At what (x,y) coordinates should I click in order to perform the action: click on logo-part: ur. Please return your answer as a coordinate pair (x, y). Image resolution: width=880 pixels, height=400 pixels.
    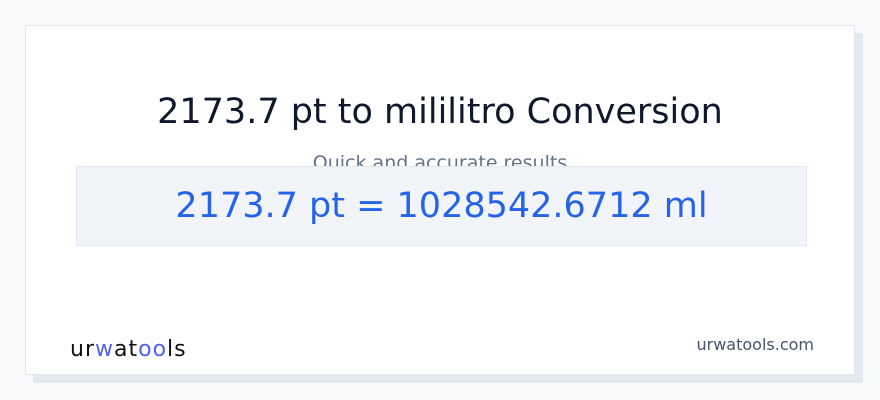
    Looking at the image, I should click on (82, 349).